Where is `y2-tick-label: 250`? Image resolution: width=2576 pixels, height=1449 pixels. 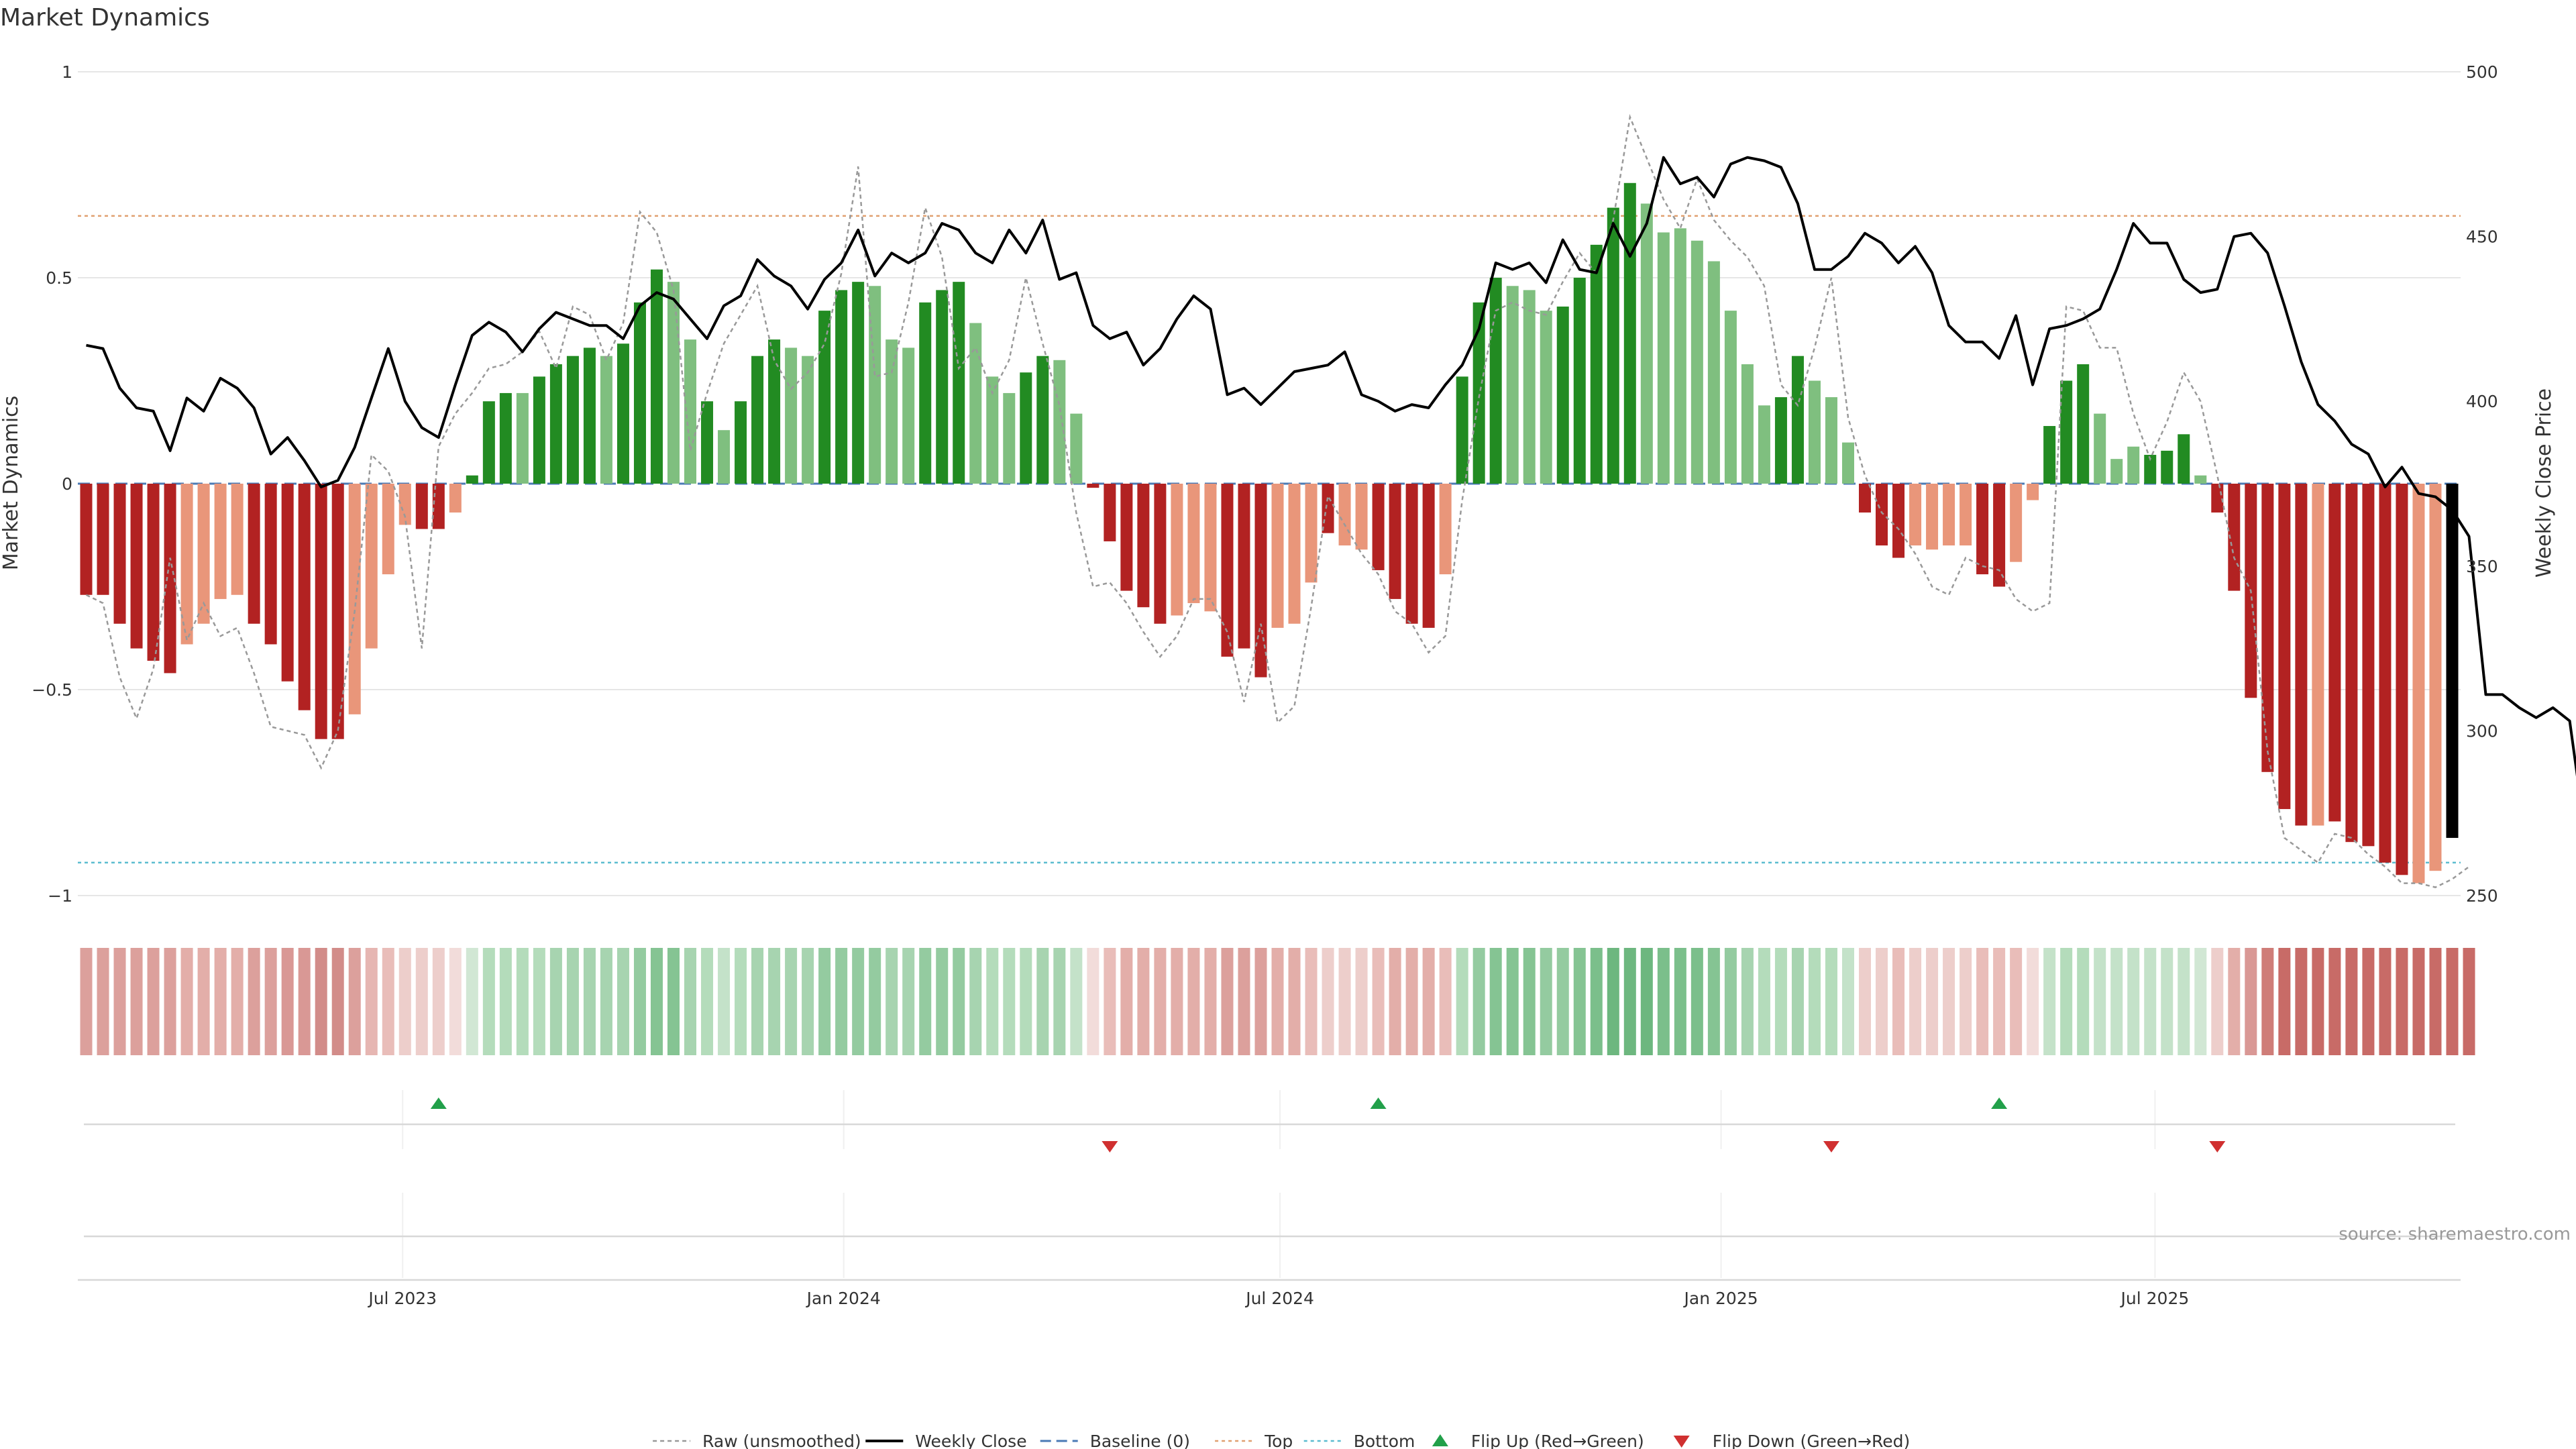
y2-tick-label: 250 is located at coordinates (2482, 896).